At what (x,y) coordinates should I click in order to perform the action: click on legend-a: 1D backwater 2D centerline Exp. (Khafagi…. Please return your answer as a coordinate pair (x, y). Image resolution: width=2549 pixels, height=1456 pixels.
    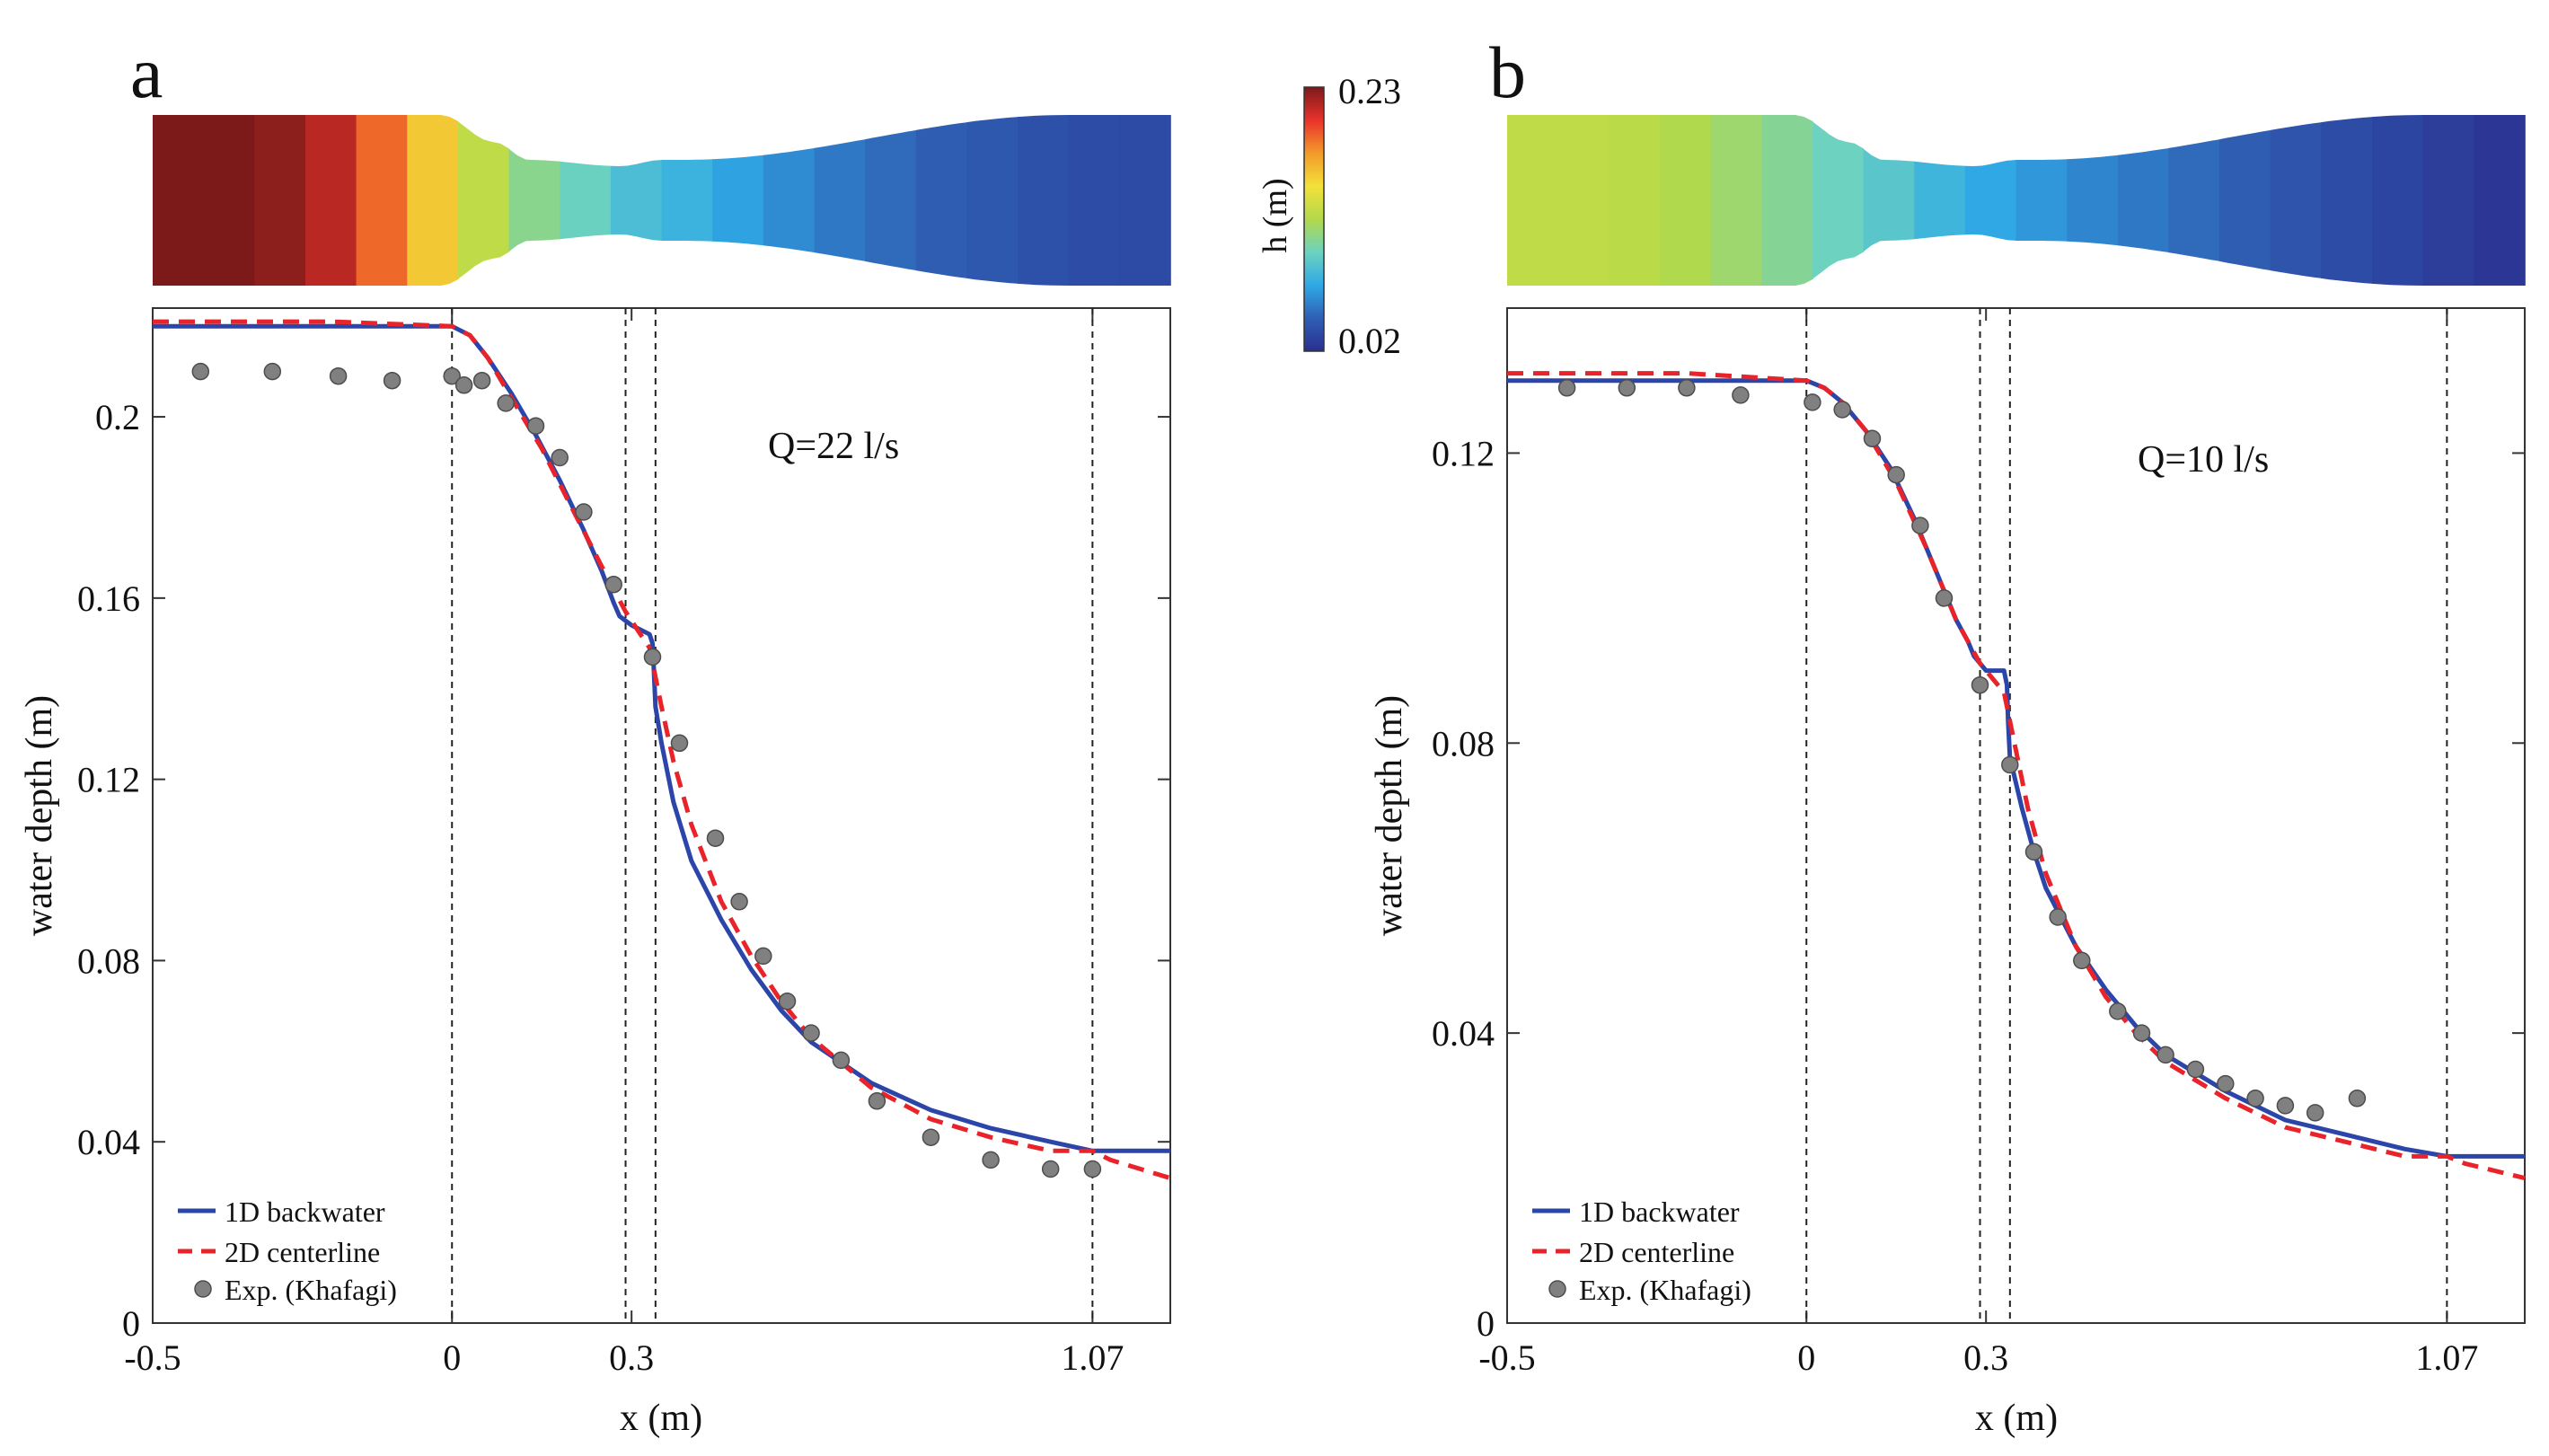
    Looking at the image, I should click on (287, 1251).